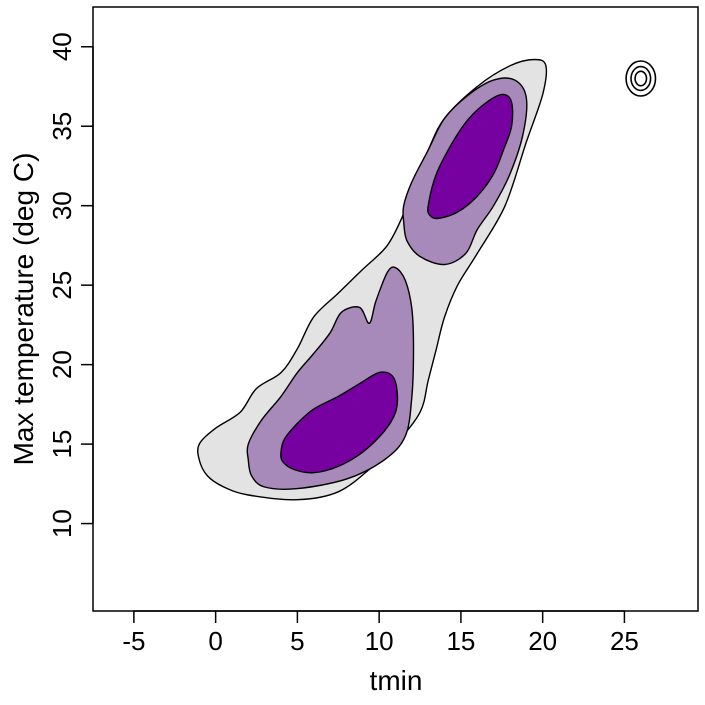 This screenshot has width=705, height=705. I want to click on x-tick-label: 0, so click(215, 641).